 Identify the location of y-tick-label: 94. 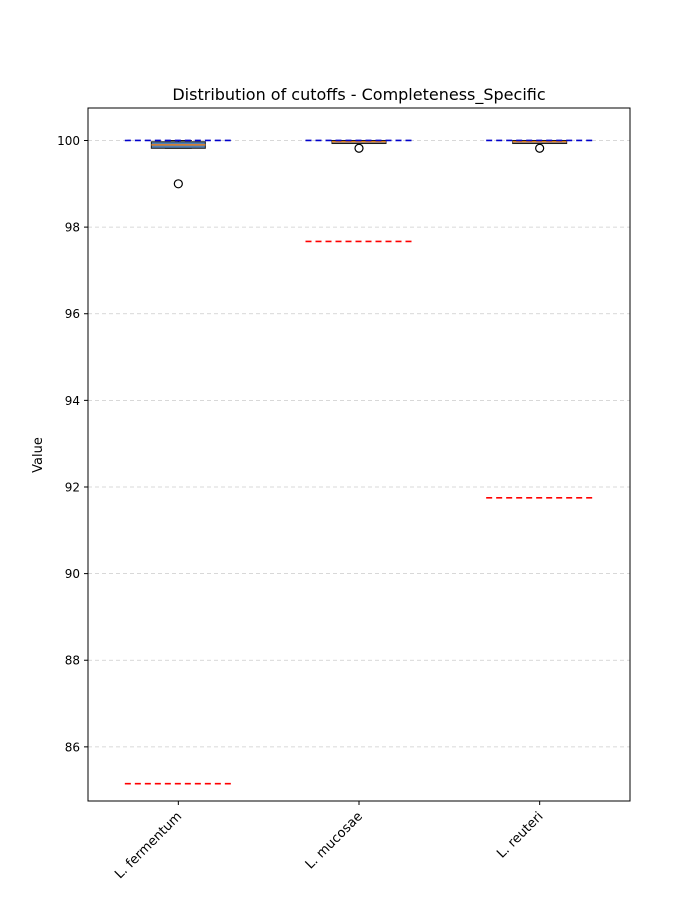
(72, 401).